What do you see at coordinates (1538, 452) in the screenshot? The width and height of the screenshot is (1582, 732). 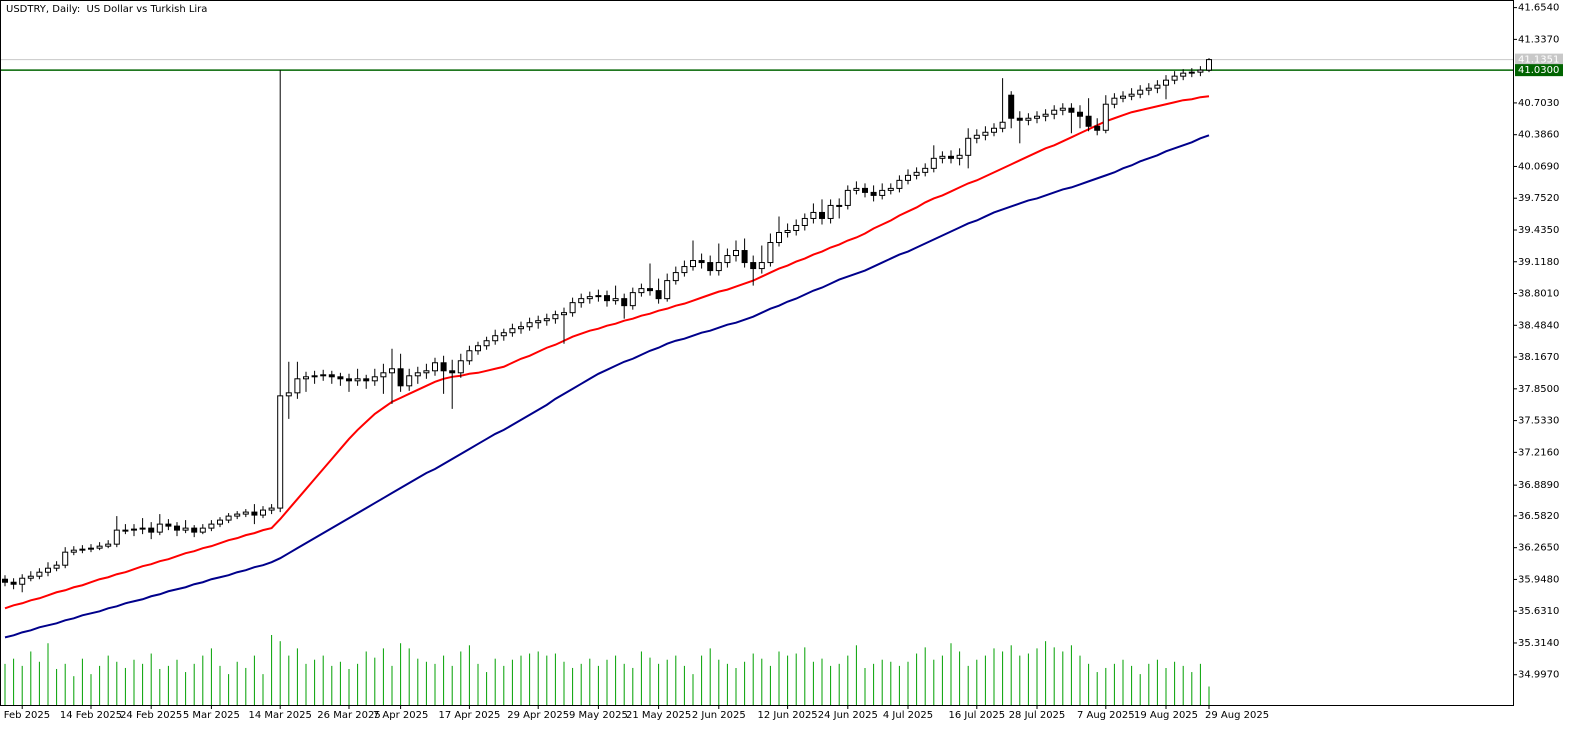 I see `y-tick-label: 37.2160` at bounding box center [1538, 452].